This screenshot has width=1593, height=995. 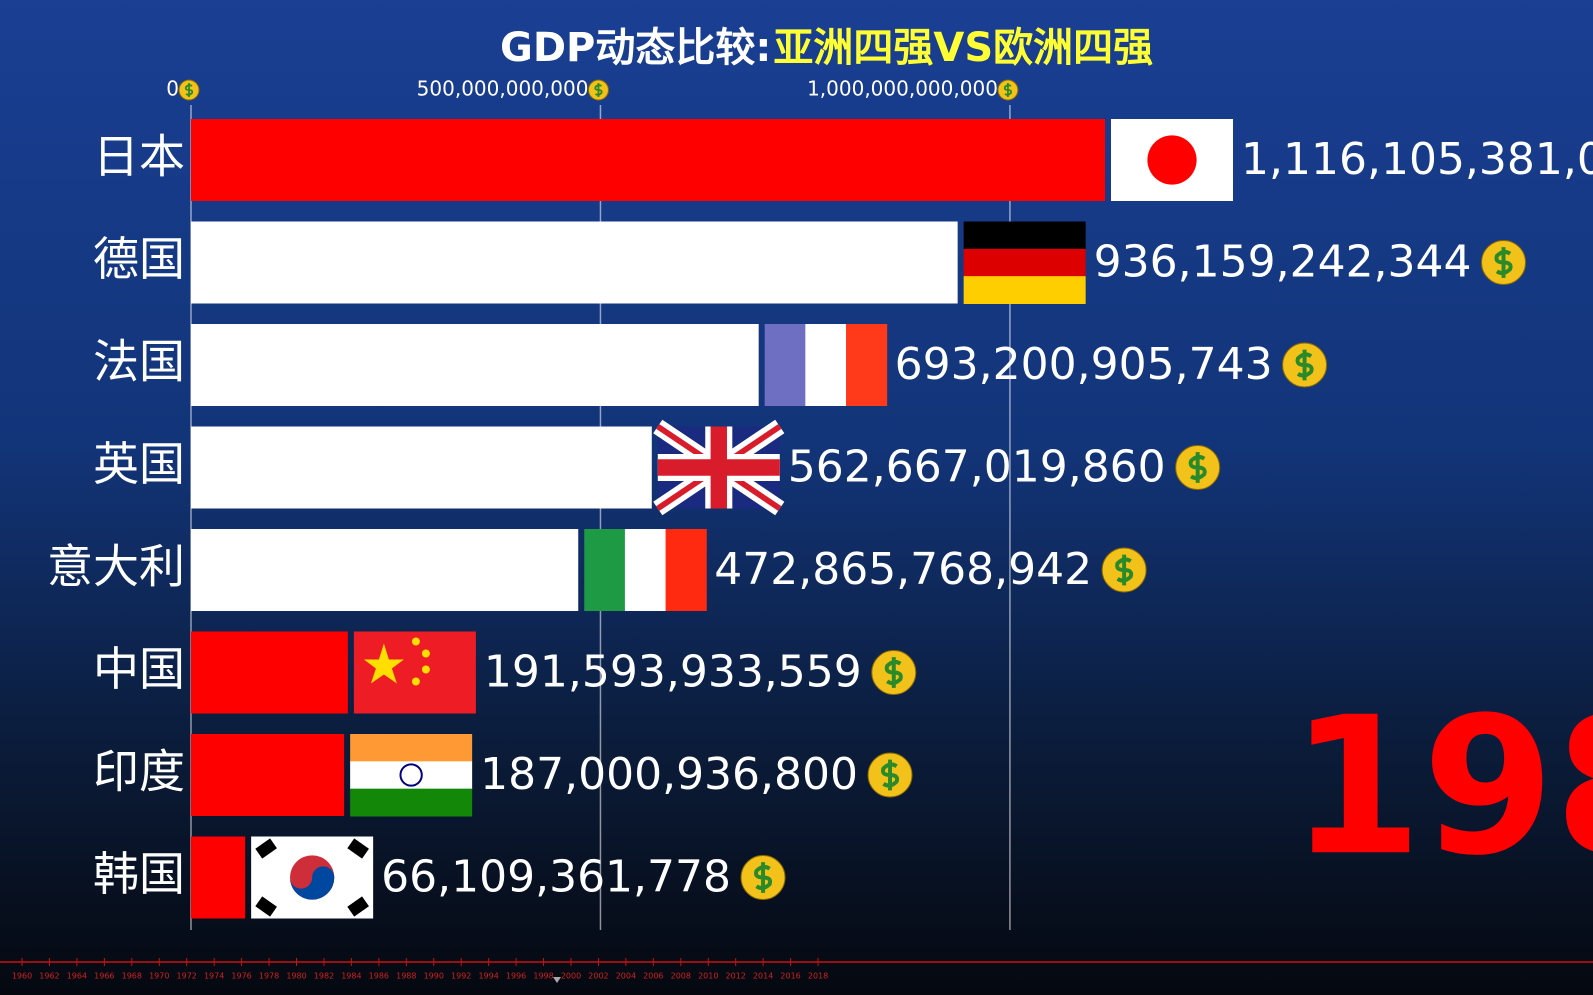 I want to click on timeline-label: 1968, so click(x=132, y=976).